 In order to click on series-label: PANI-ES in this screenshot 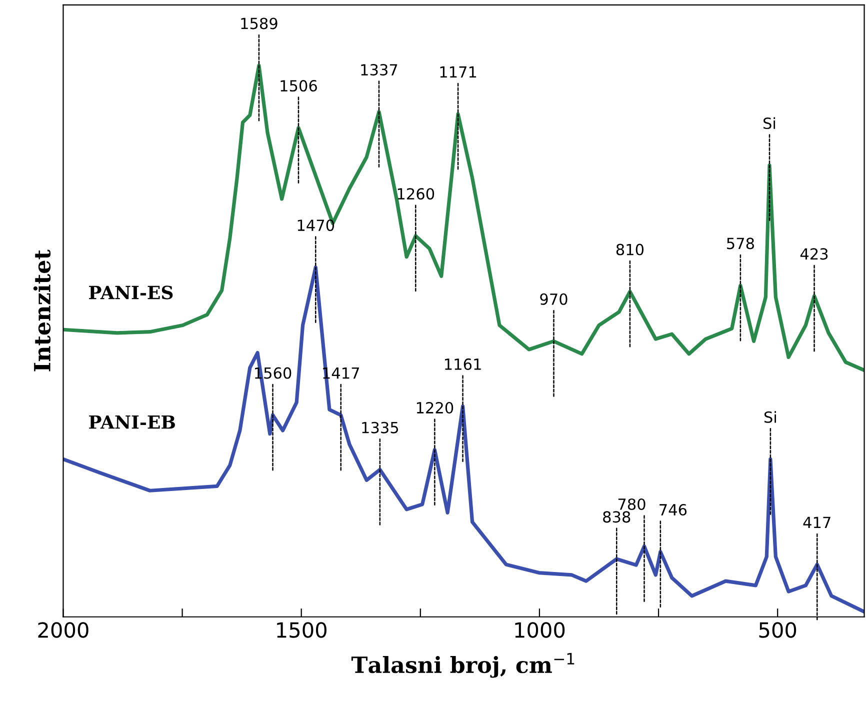, I will do `click(131, 293)`.